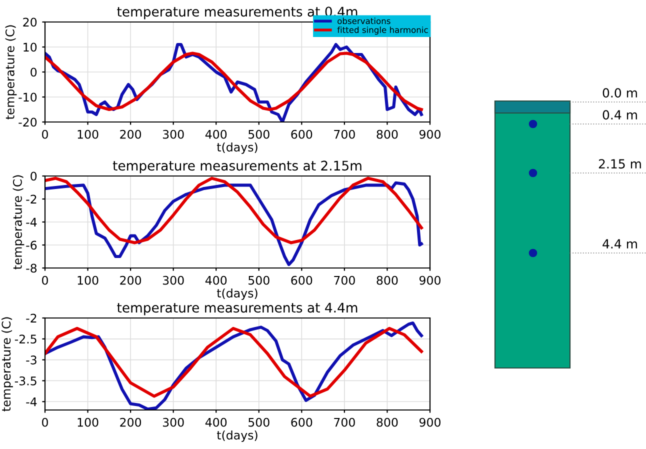 Image resolution: width=646 pixels, height=449 pixels. What do you see at coordinates (31, 360) in the screenshot?
I see `y-tick-label: -3` at bounding box center [31, 360].